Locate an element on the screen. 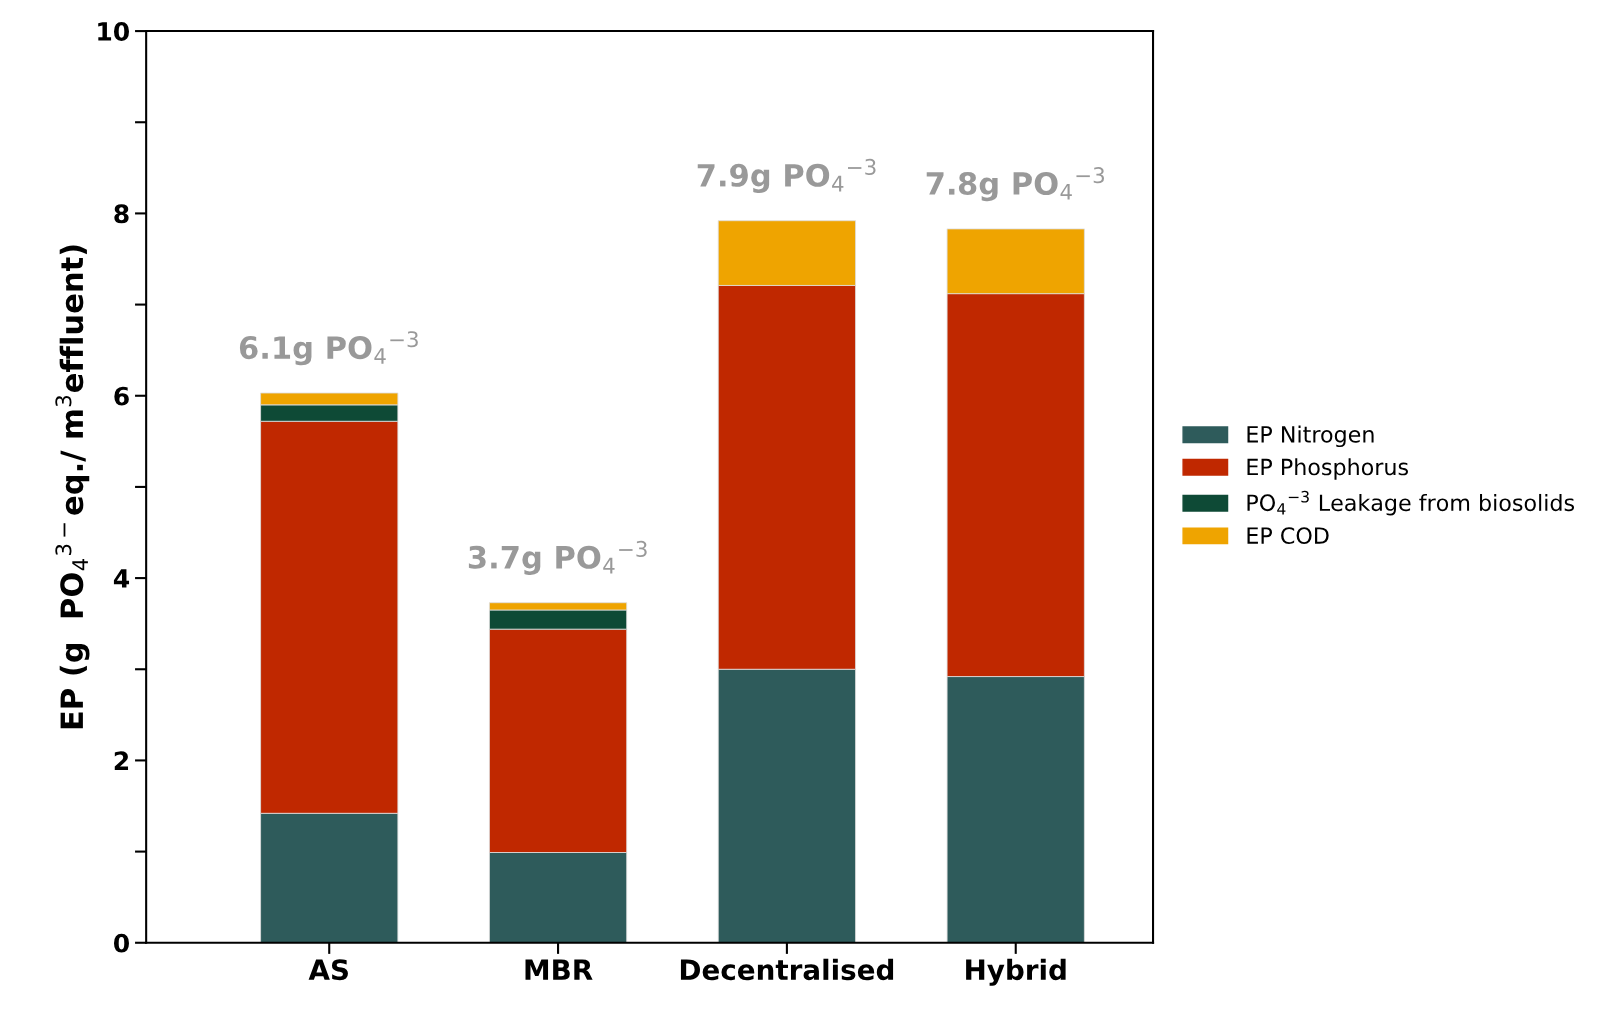 Image resolution: width=1624 pixels, height=1036 pixels. y-tick-label: 0 is located at coordinates (121, 943).